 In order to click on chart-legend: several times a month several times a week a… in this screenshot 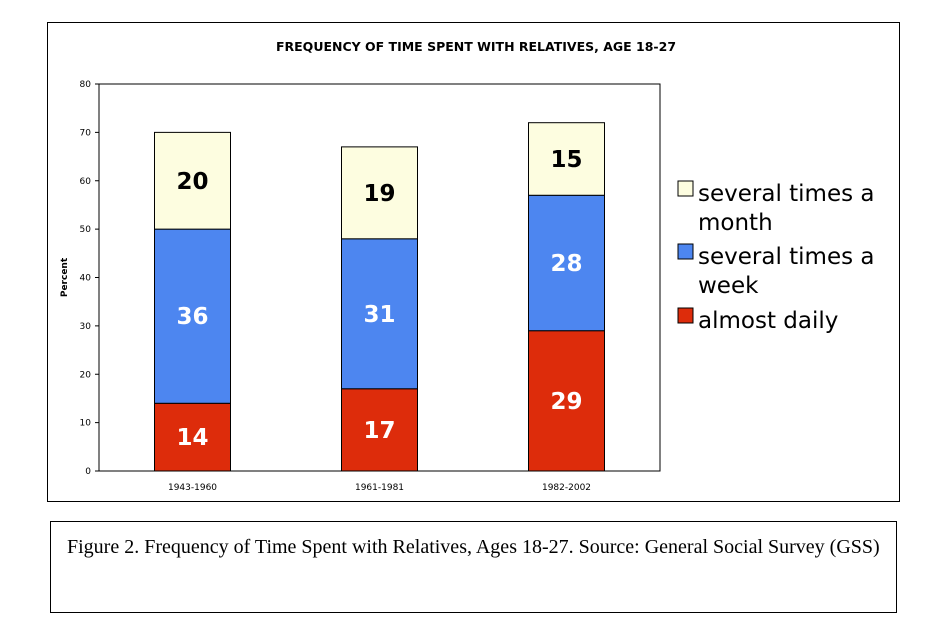, I will do `click(776, 257)`.